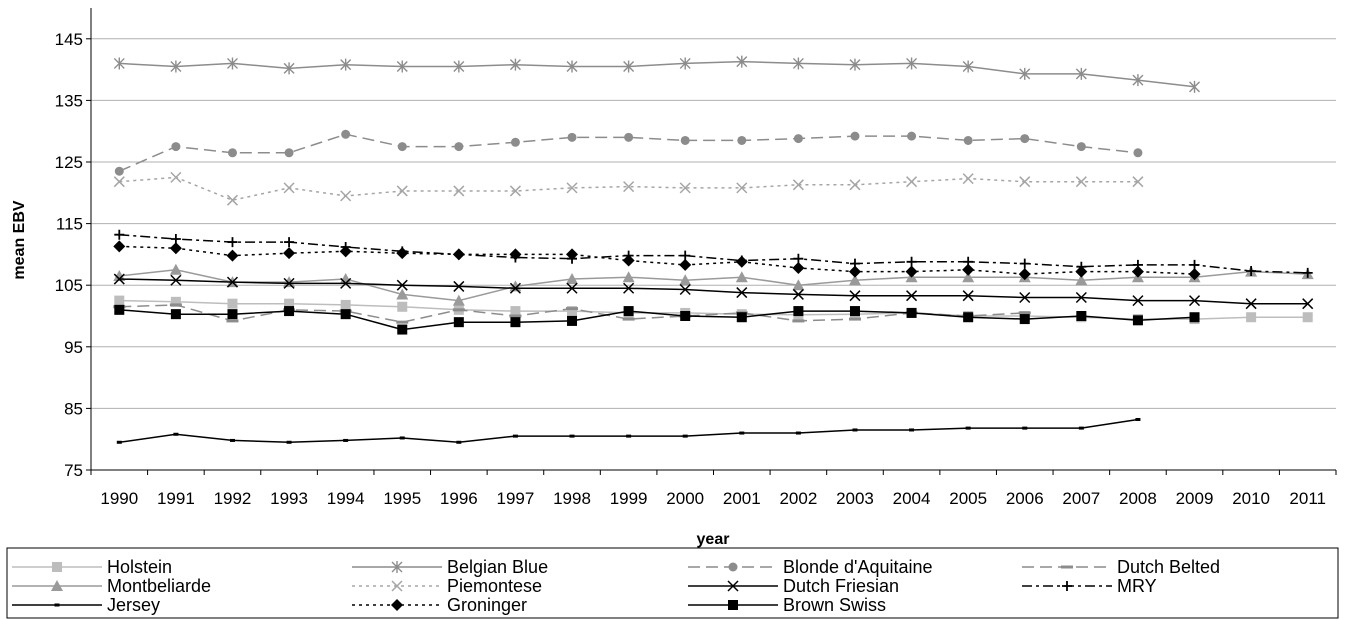  I want to click on series-groninger, so click(657, 260).